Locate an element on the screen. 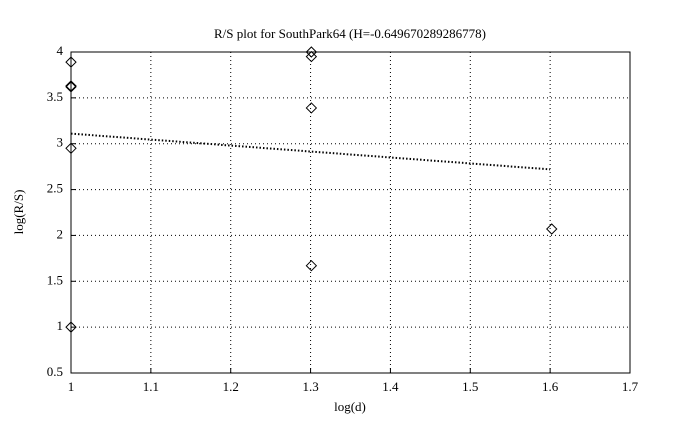 The width and height of the screenshot is (686, 430). y-tick-label: 1.5 is located at coordinates (55, 279).